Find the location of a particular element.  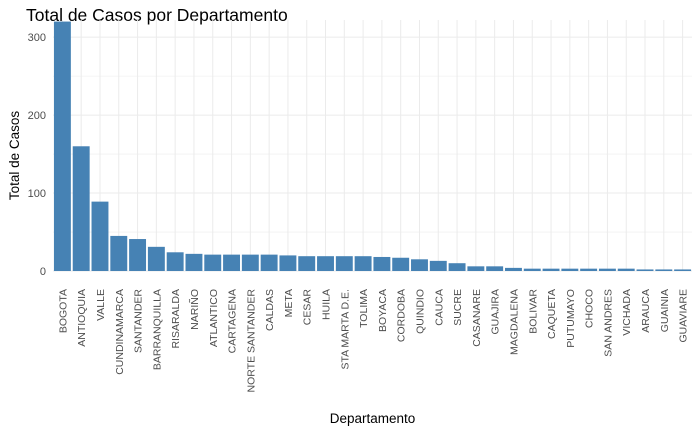

x-tick-label: SAN ANDRES is located at coordinates (608, 323).